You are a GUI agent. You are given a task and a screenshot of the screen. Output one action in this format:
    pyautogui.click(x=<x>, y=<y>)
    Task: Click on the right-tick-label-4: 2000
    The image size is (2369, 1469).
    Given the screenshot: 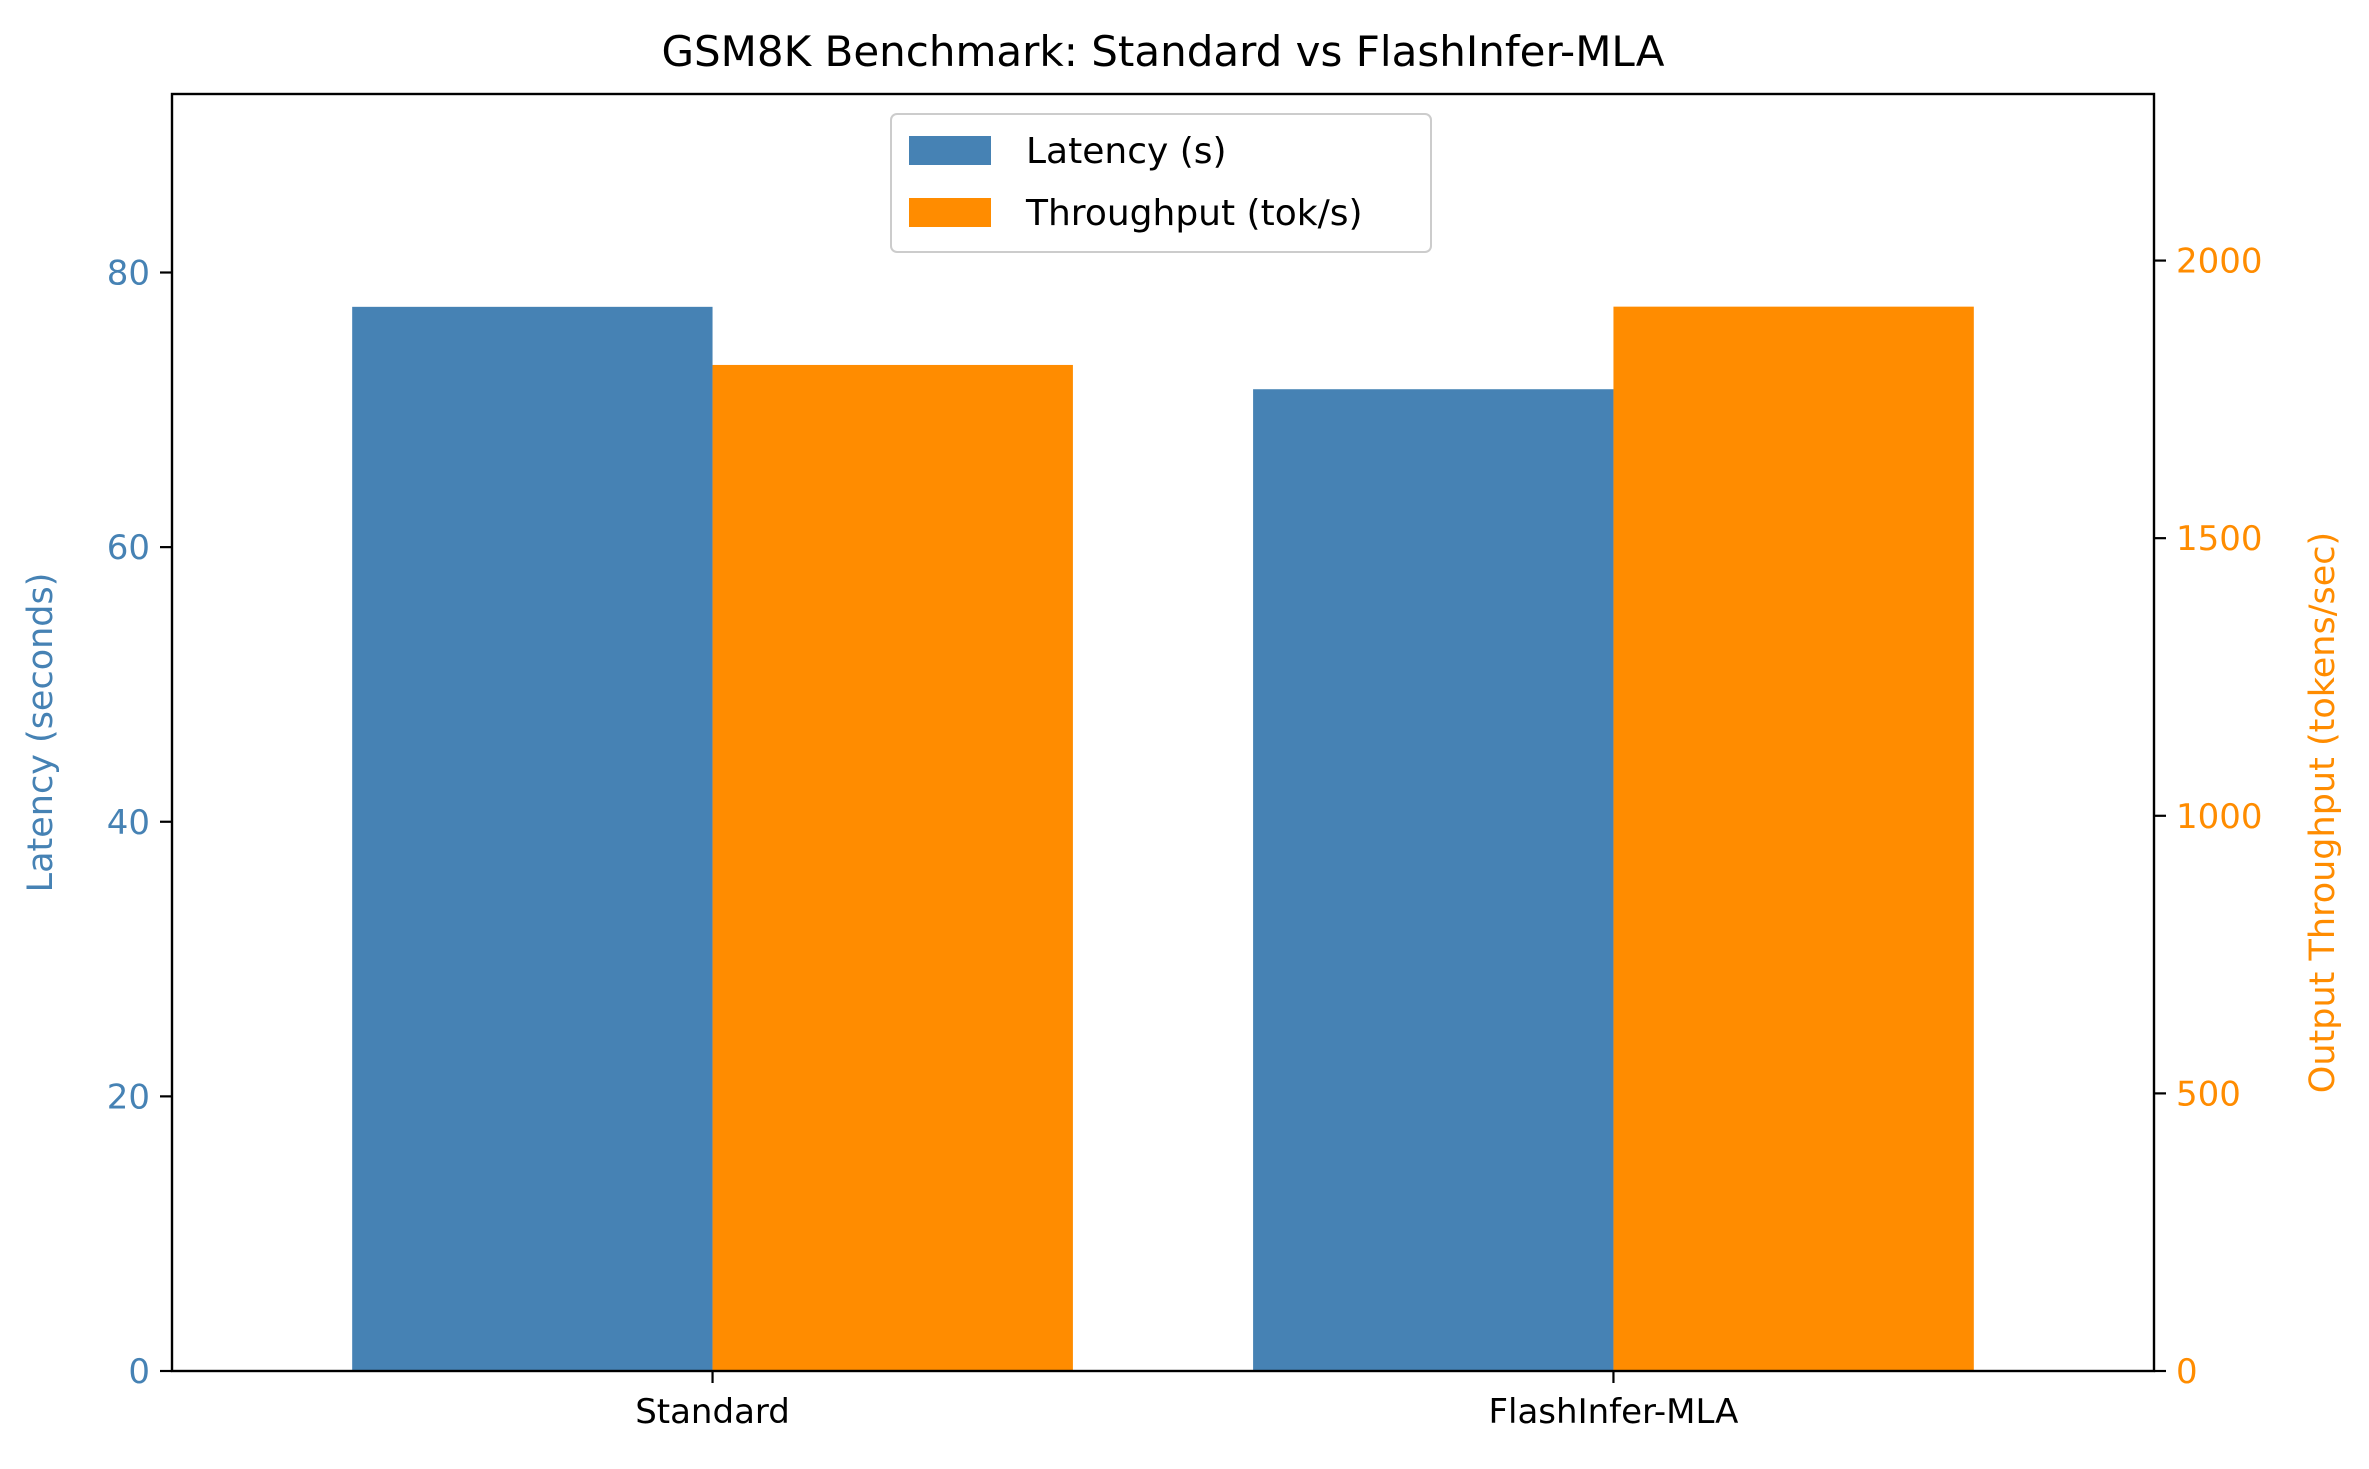 What is the action you would take?
    pyautogui.click(x=2219, y=262)
    